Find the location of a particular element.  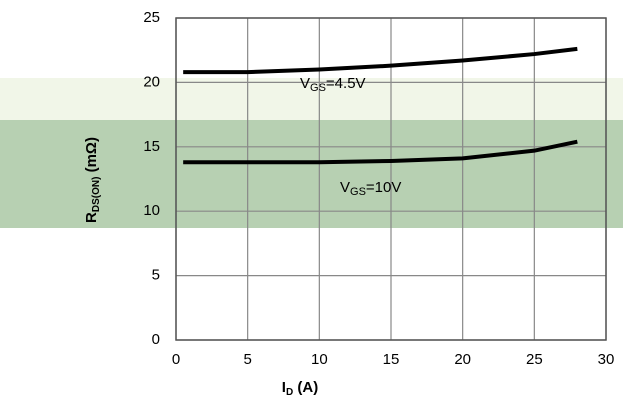

x-tick-label: 15 is located at coordinates (391, 359).